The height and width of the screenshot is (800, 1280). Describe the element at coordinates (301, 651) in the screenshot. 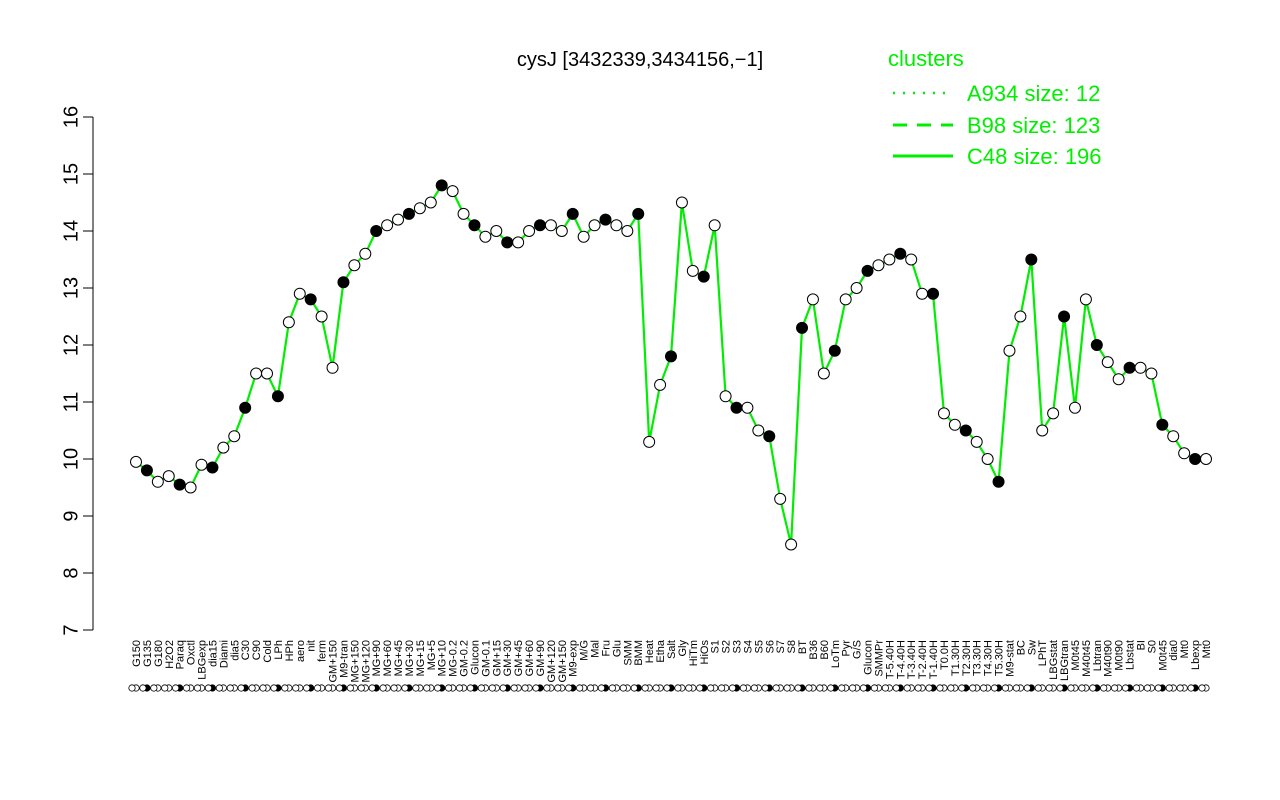

I see `x-tick-label: aero` at that location.